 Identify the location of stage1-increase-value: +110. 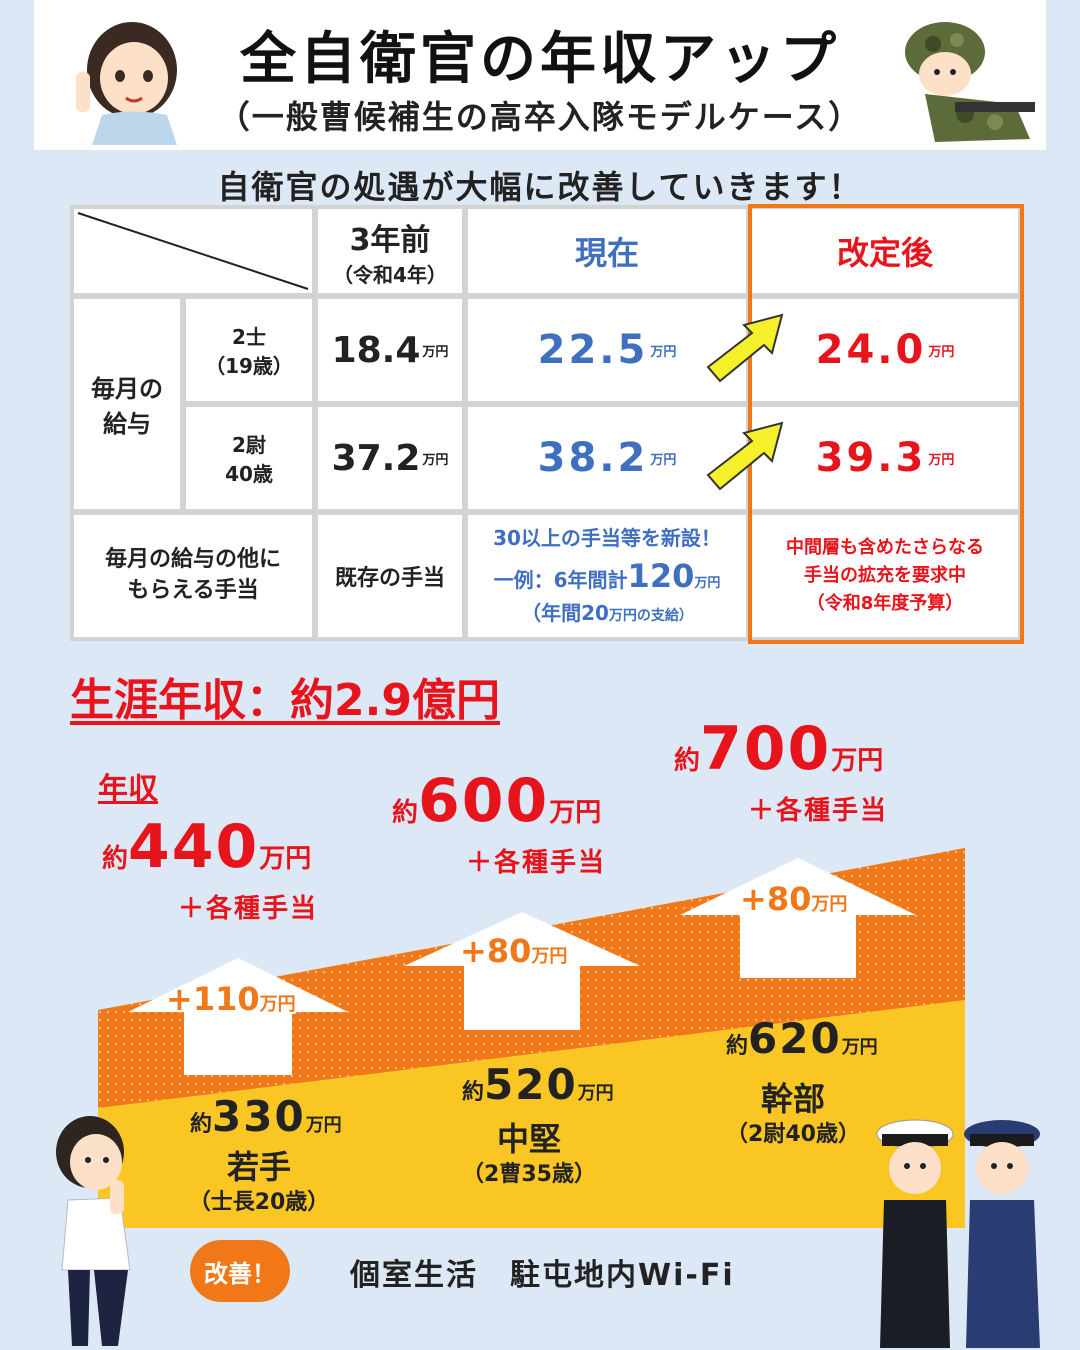
(213, 999).